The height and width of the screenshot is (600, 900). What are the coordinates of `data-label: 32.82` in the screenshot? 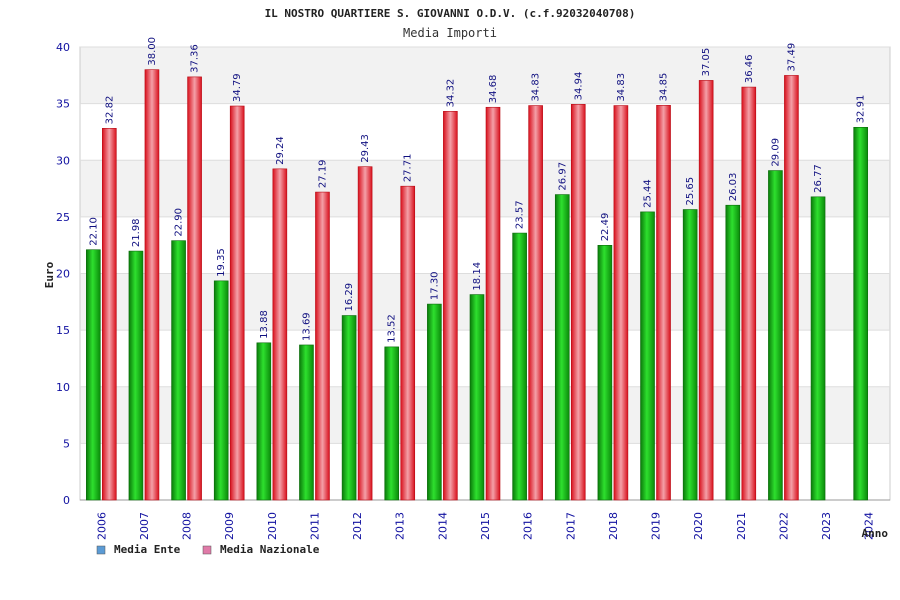 It's located at (109, 110).